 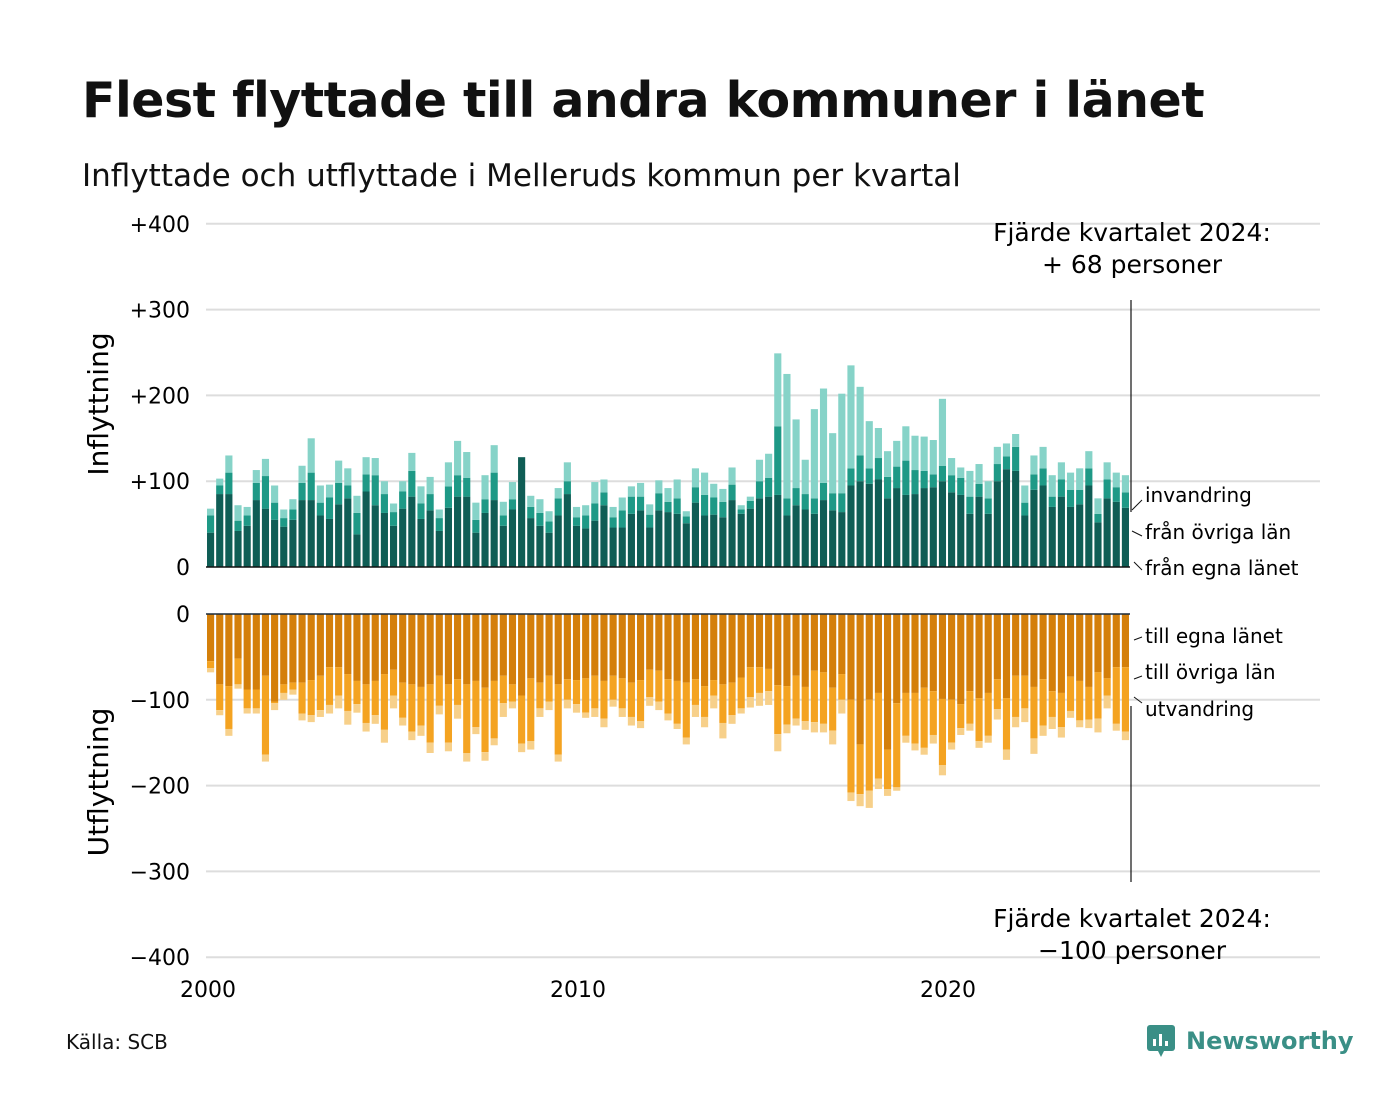 What do you see at coordinates (160, 872) in the screenshot?
I see `y-tick-label: −300` at bounding box center [160, 872].